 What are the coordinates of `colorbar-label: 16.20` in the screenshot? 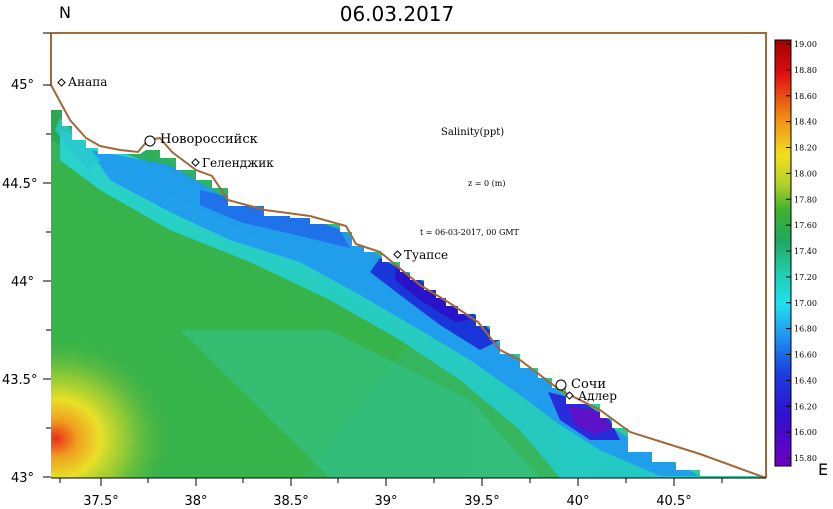 It's located at (805, 406).